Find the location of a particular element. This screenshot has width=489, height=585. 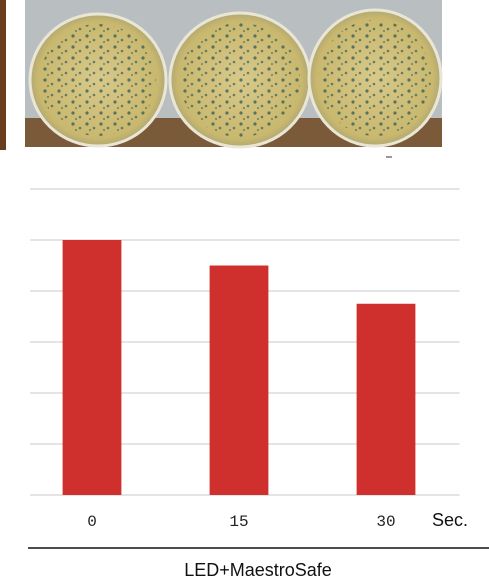

x-unit: Sec. is located at coordinates (450, 520).